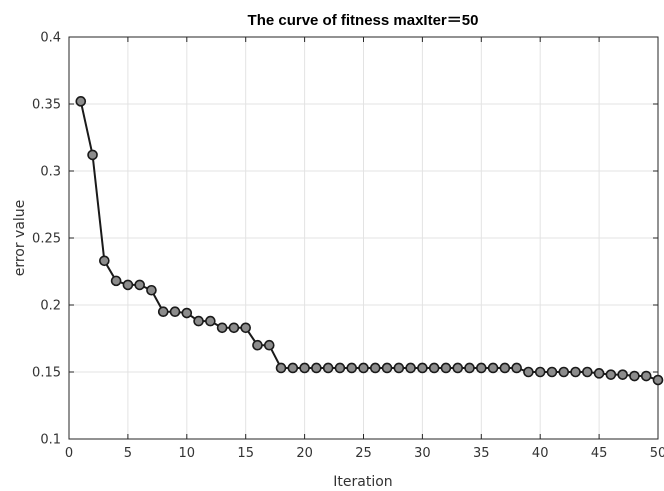  I want to click on x-tick-label: 40, so click(540, 453).